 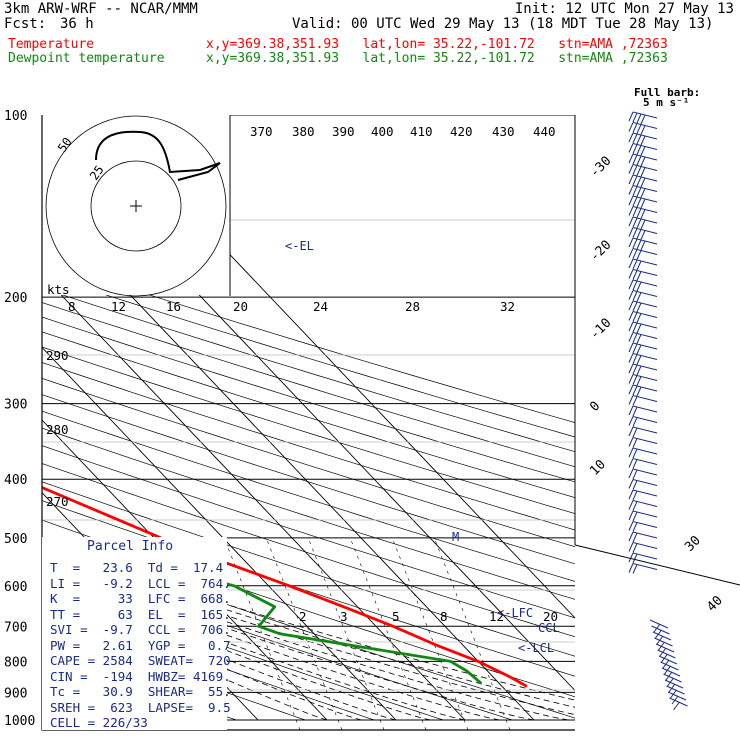 I want to click on parcel-info-row: PW = 2.61 YGP = 0.7, so click(x=140, y=645).